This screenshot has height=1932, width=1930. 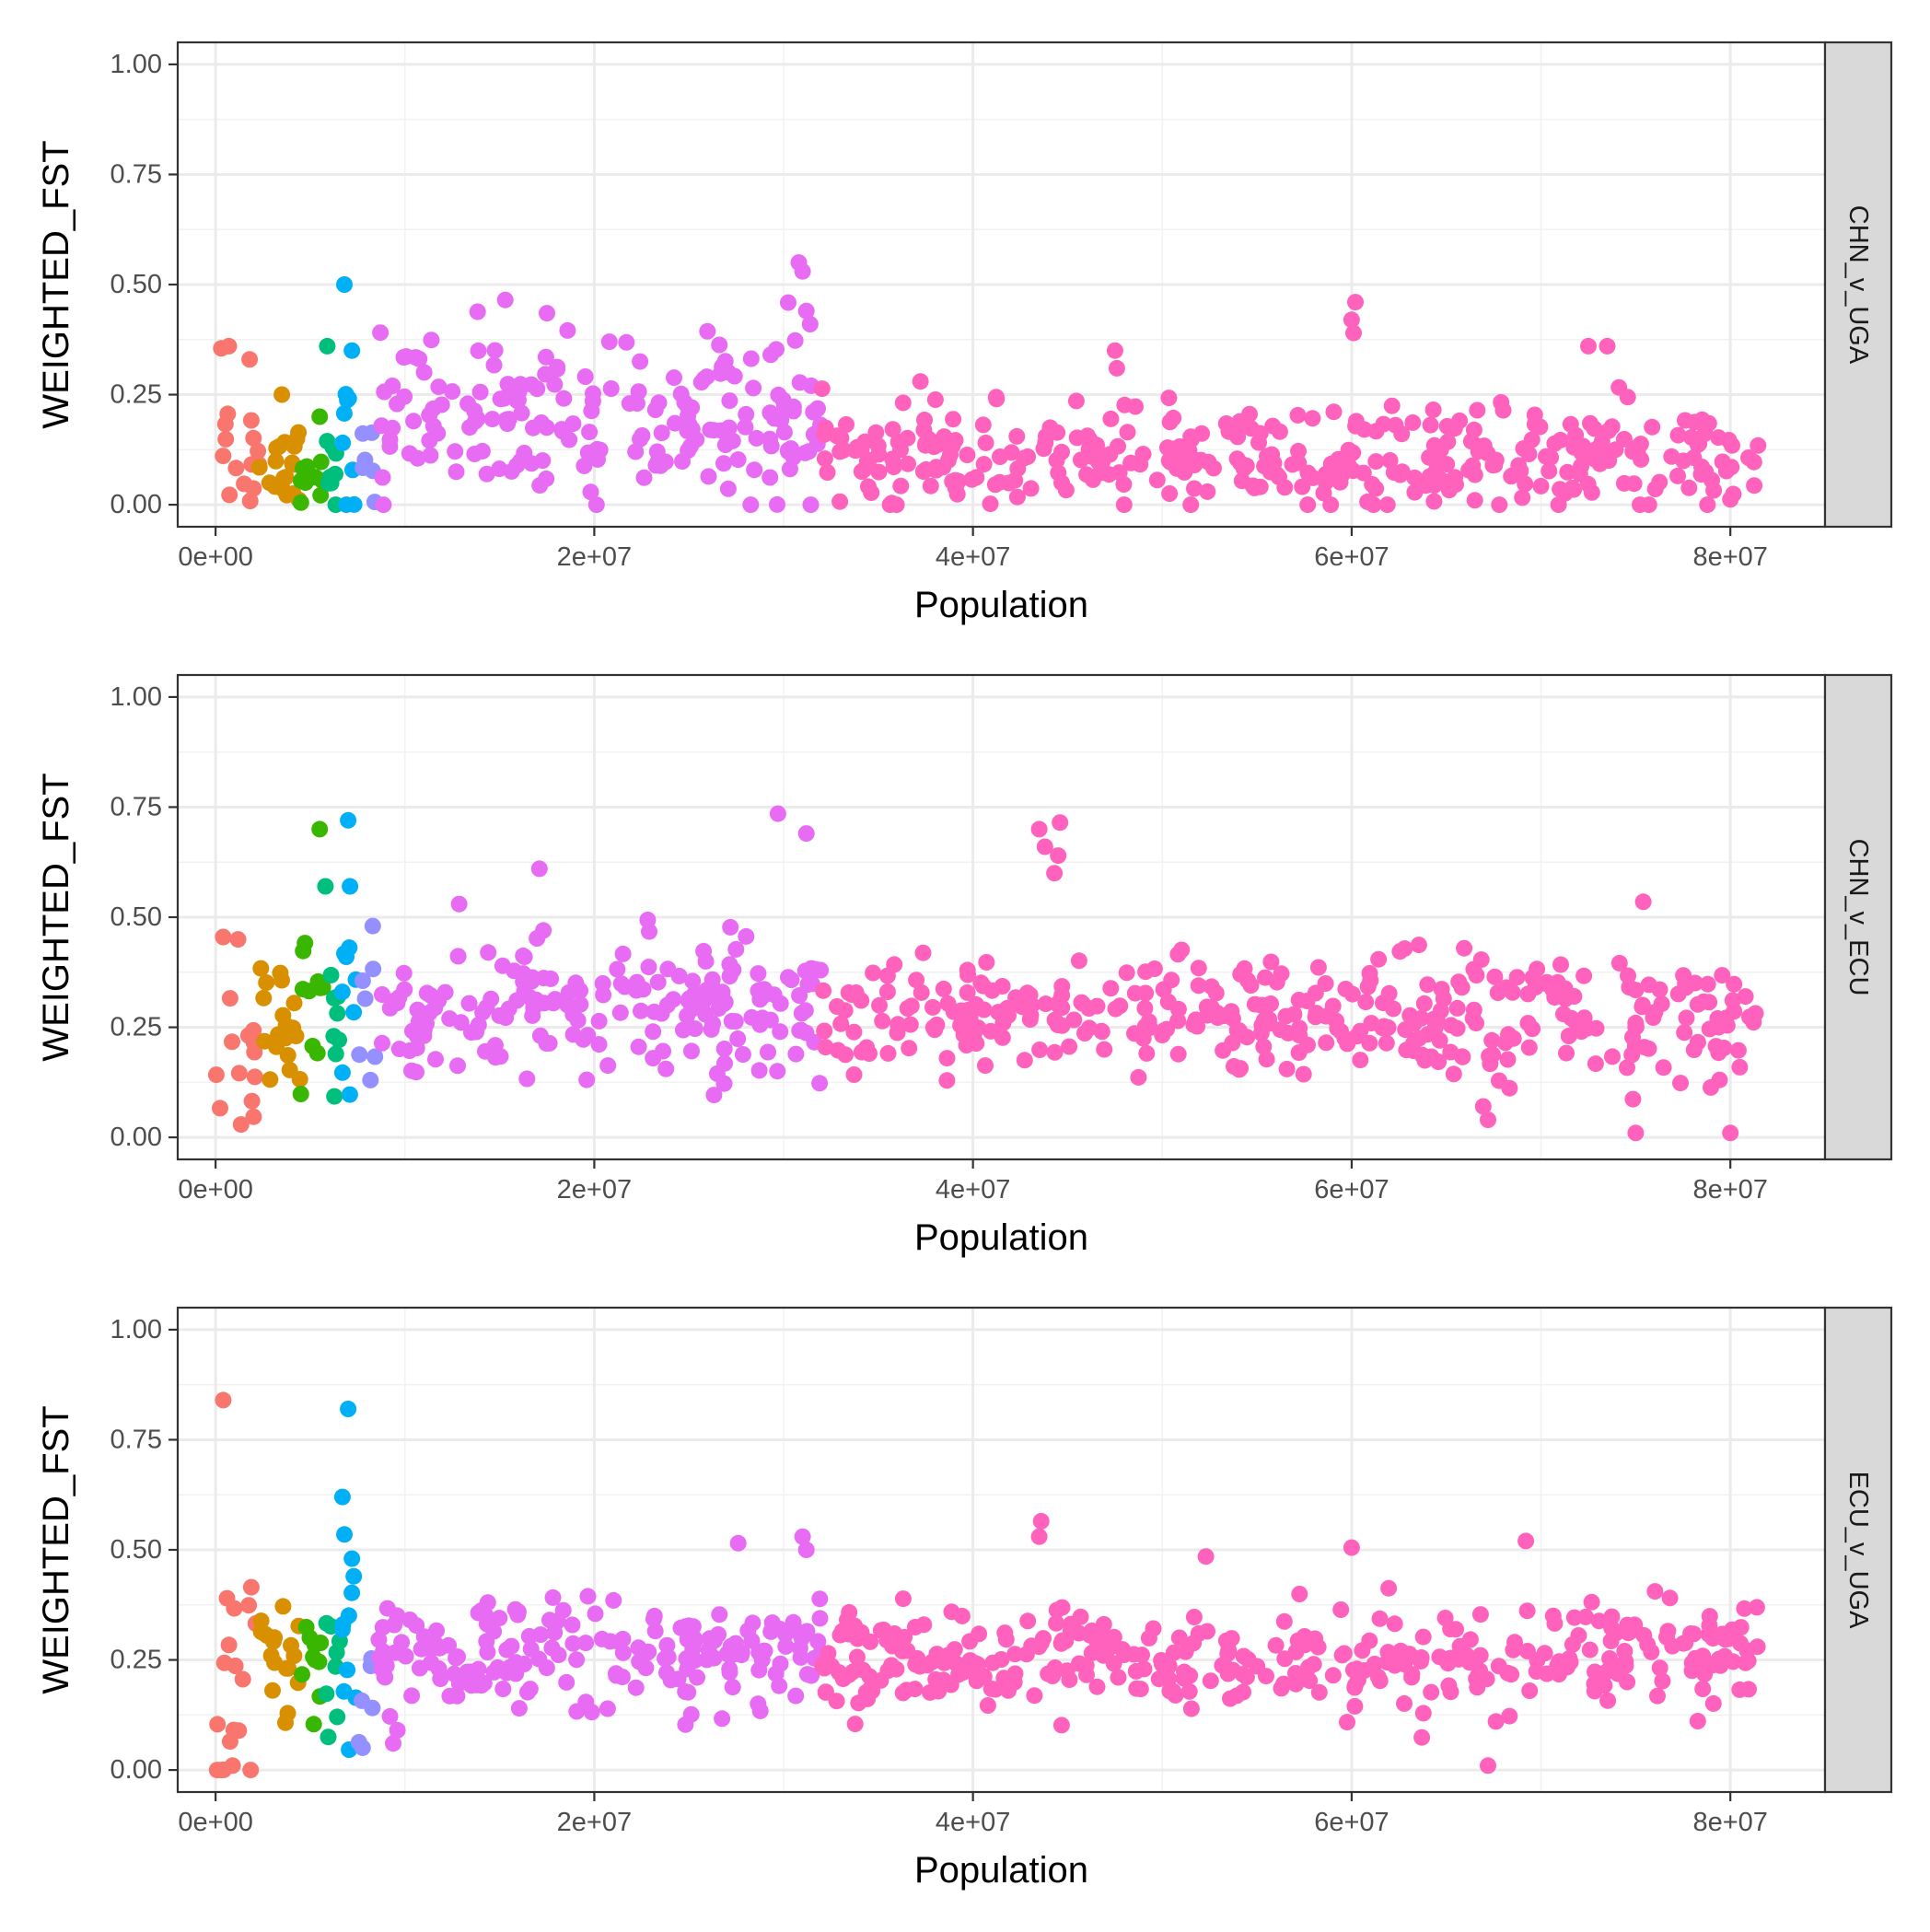 What do you see at coordinates (1858, 1550) in the screenshot?
I see `facet-strip` at bounding box center [1858, 1550].